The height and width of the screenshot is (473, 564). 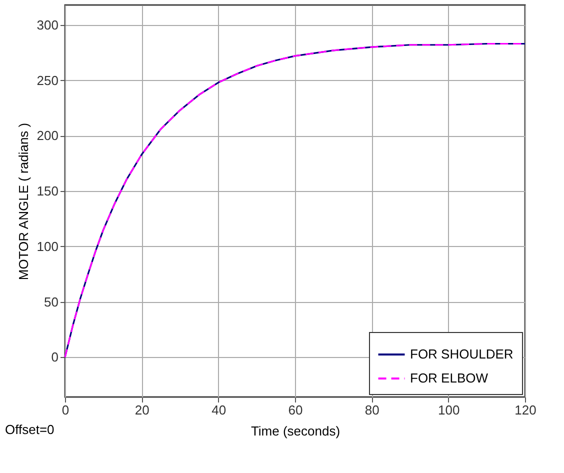 What do you see at coordinates (219, 410) in the screenshot?
I see `x-tick-label: 40` at bounding box center [219, 410].